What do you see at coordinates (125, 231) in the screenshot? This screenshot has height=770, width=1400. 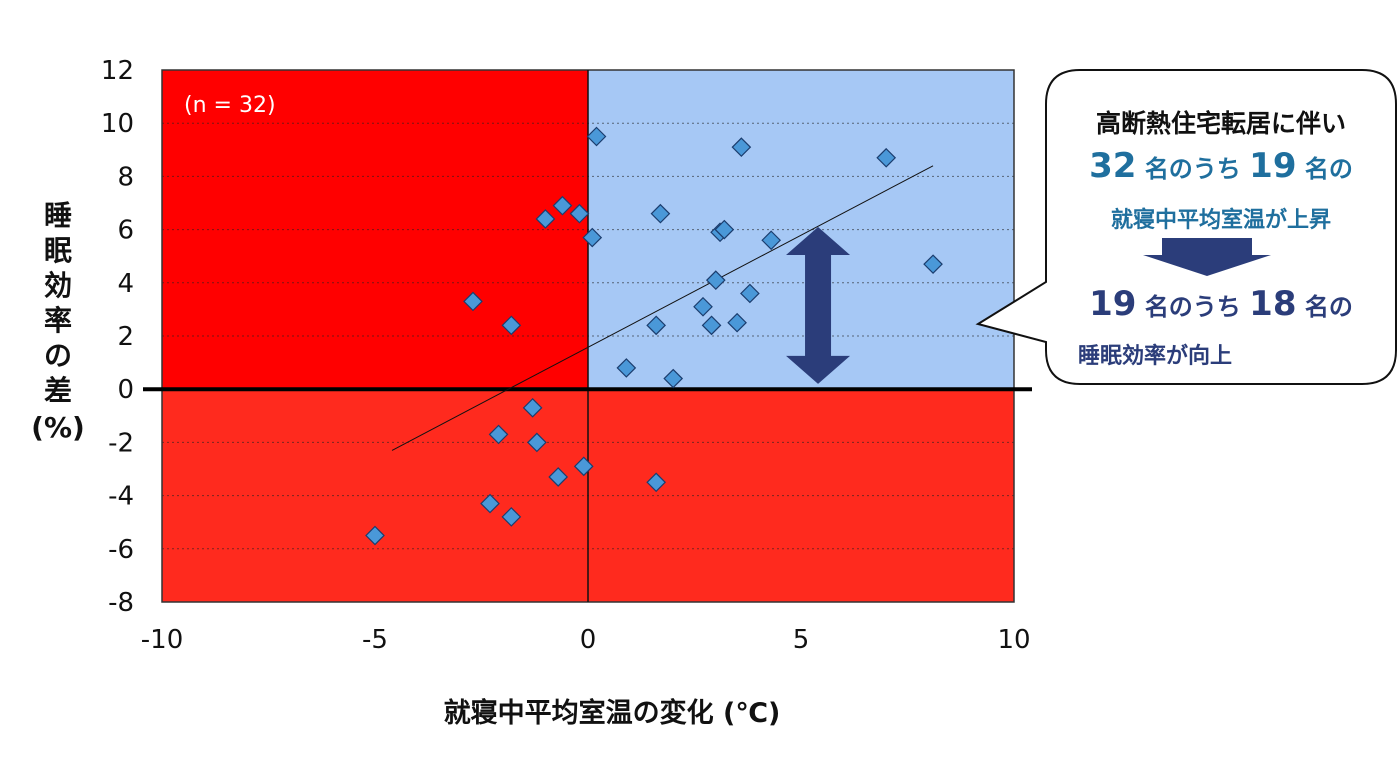 I see `y-tick-label: 6` at bounding box center [125, 231].